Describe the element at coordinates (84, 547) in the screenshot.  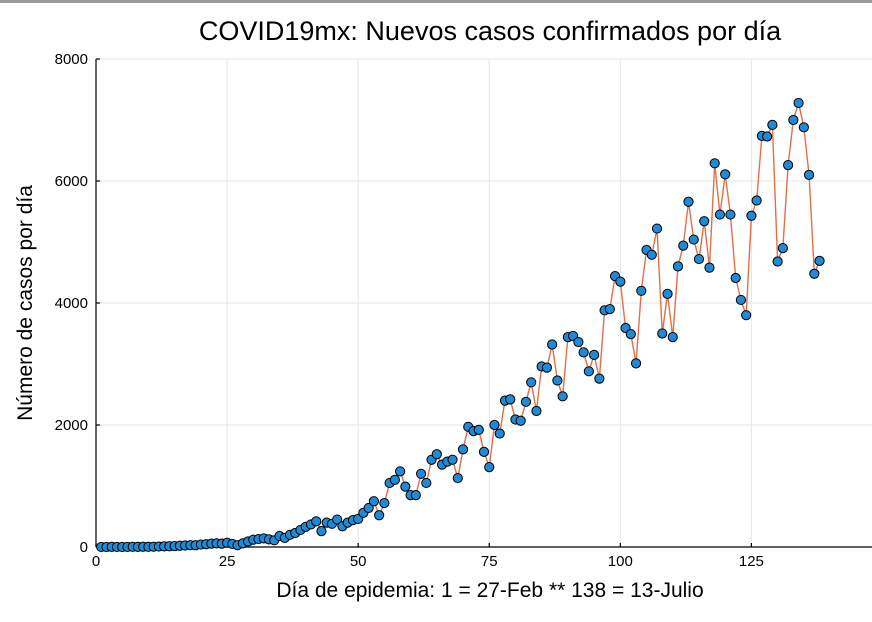
I see `y-tick-label: 0` at that location.